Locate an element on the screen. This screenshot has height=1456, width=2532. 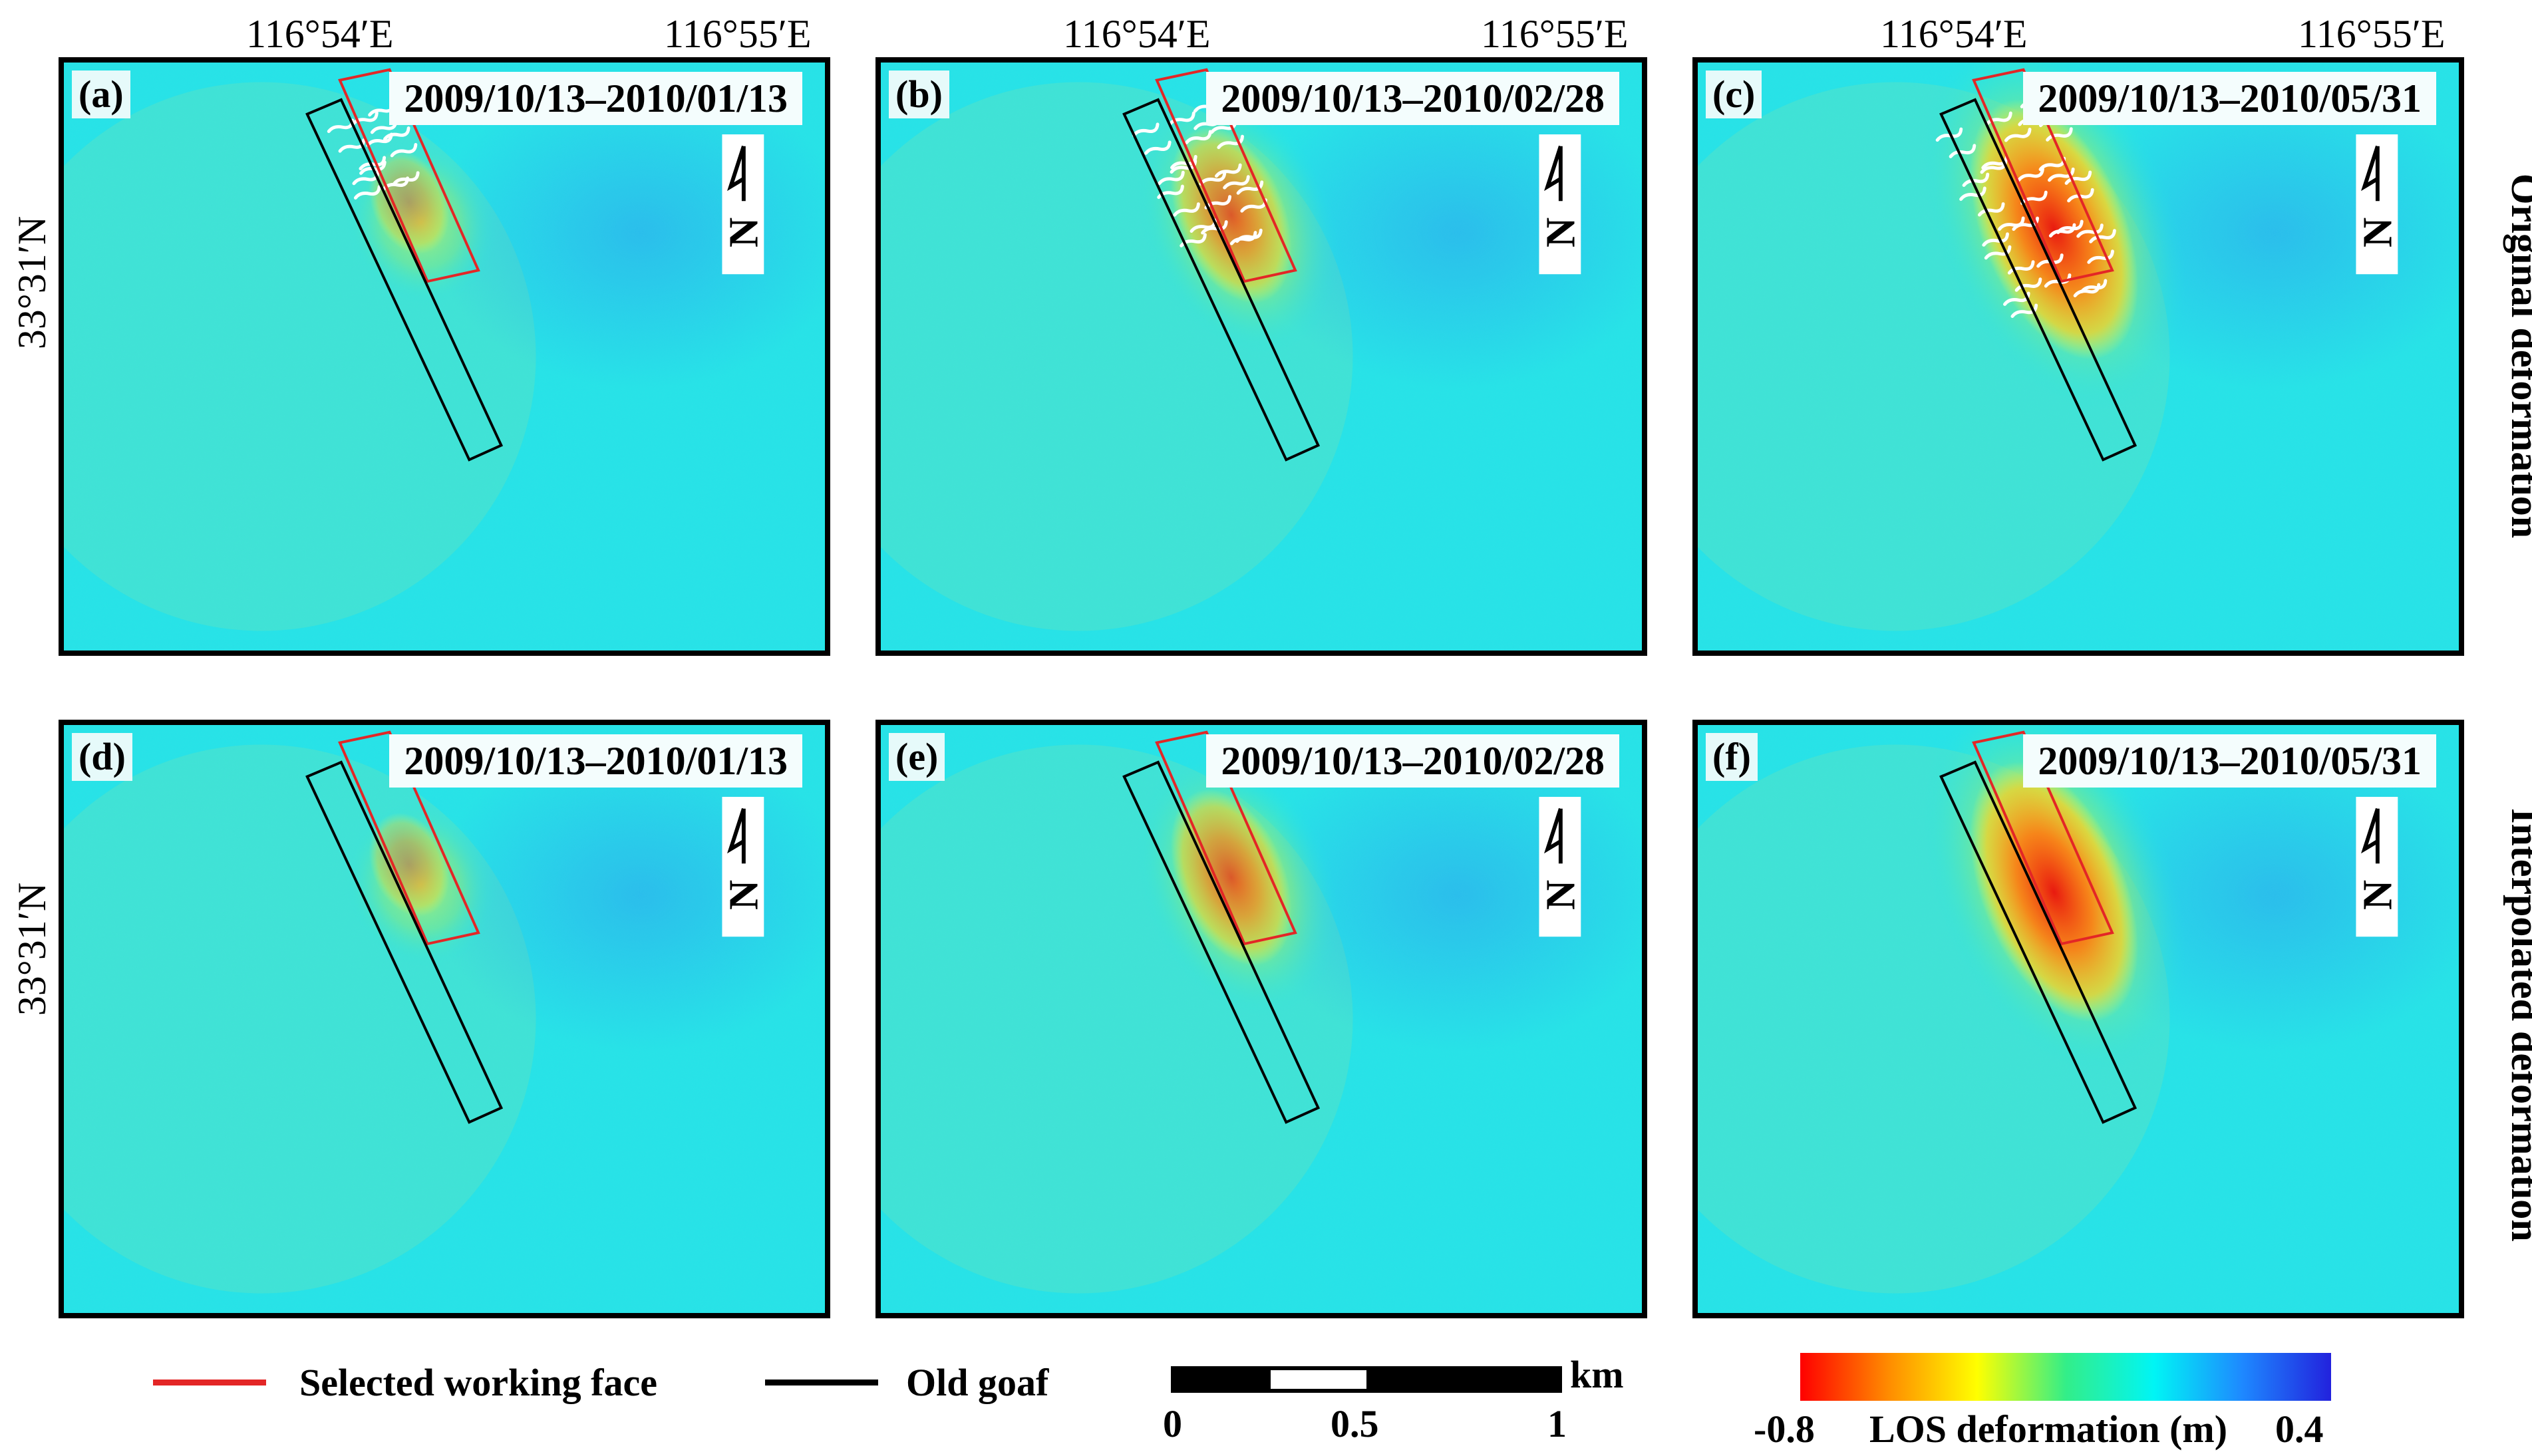
panel-tag: (d) is located at coordinates (102, 757).